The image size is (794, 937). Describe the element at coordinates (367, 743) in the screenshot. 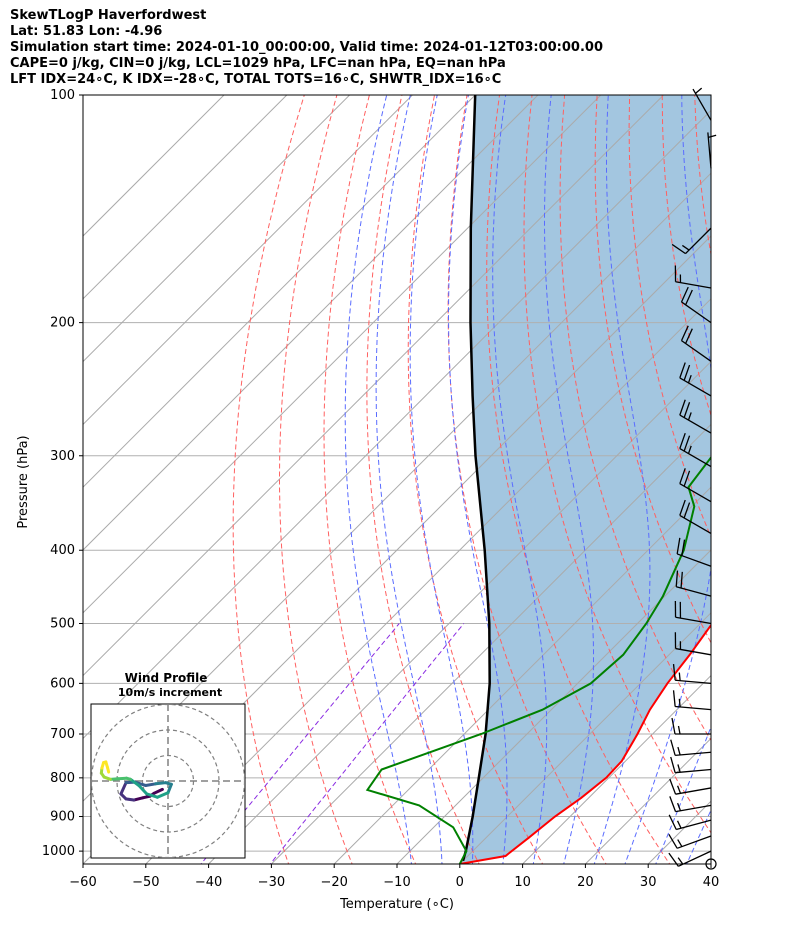

I see `mixing-ratio-line` at that location.